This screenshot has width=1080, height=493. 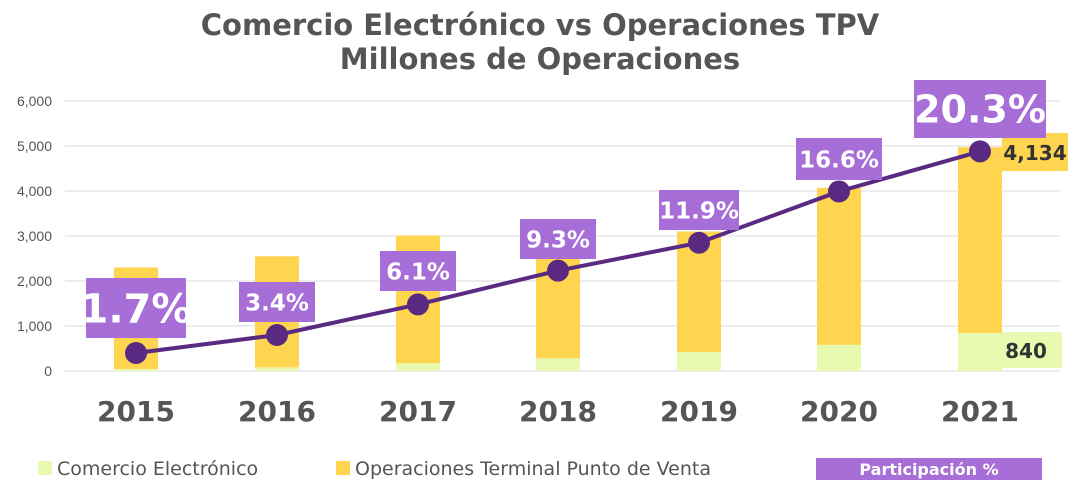 I want to click on y-tick-label: 6,000, so click(x=34, y=101).